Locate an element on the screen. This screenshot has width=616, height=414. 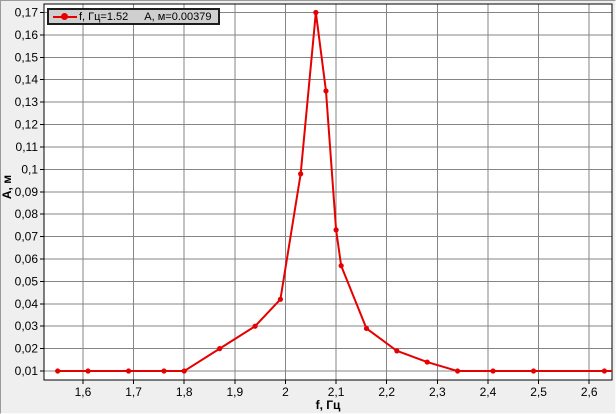
x-tick-label: 2,5 is located at coordinates (538, 392).